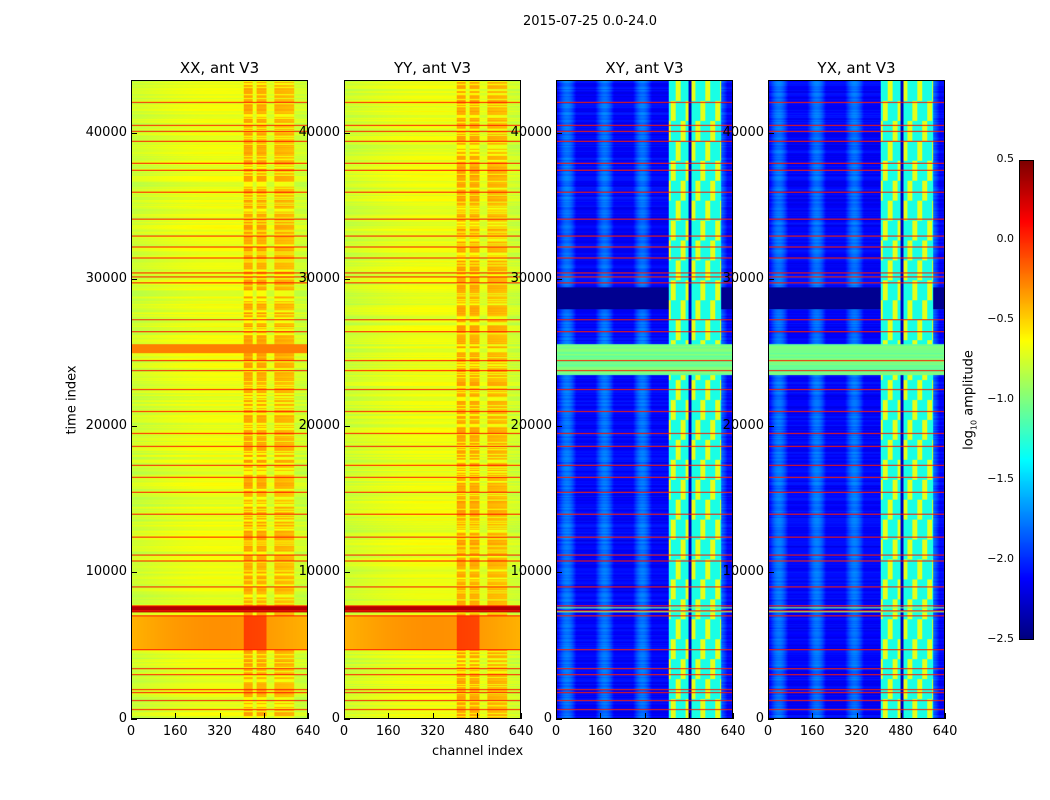  What do you see at coordinates (1000, 318) in the screenshot?
I see `colorbar-tick-label: −0.5` at bounding box center [1000, 318].